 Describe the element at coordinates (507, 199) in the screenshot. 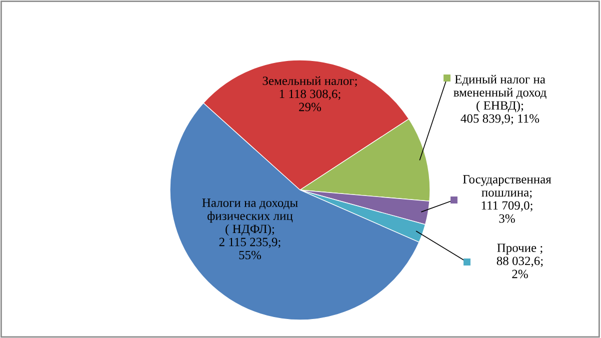

I see `legend-label: Государственная пошлина; 111 709,0; 3%` at that location.